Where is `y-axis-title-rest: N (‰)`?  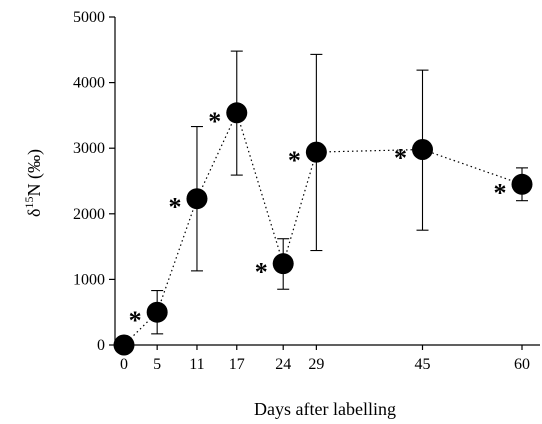 y-axis-title-rest: N (‰) is located at coordinates (34, 173).